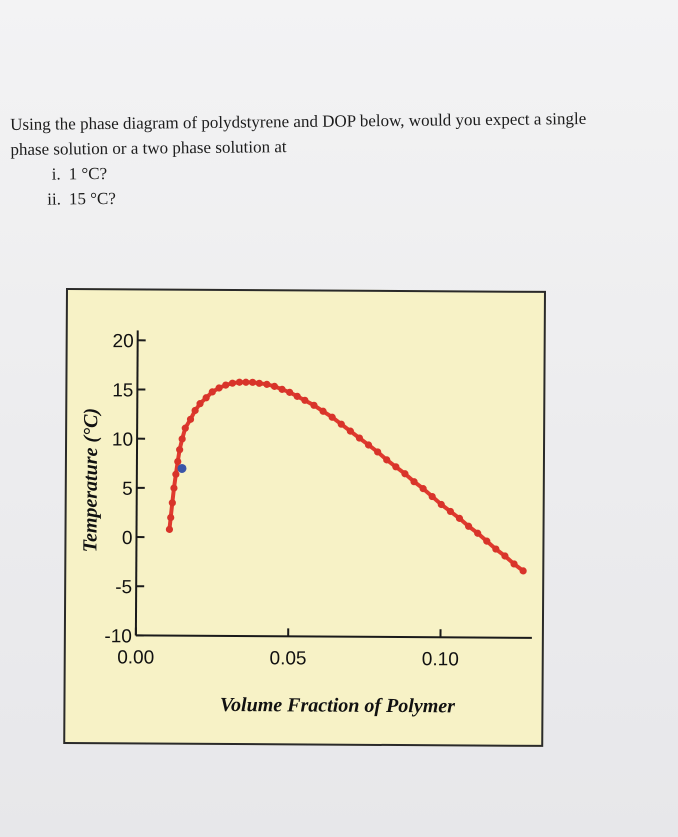  What do you see at coordinates (135, 657) in the screenshot?
I see `x-tick-label: 0.00` at bounding box center [135, 657].